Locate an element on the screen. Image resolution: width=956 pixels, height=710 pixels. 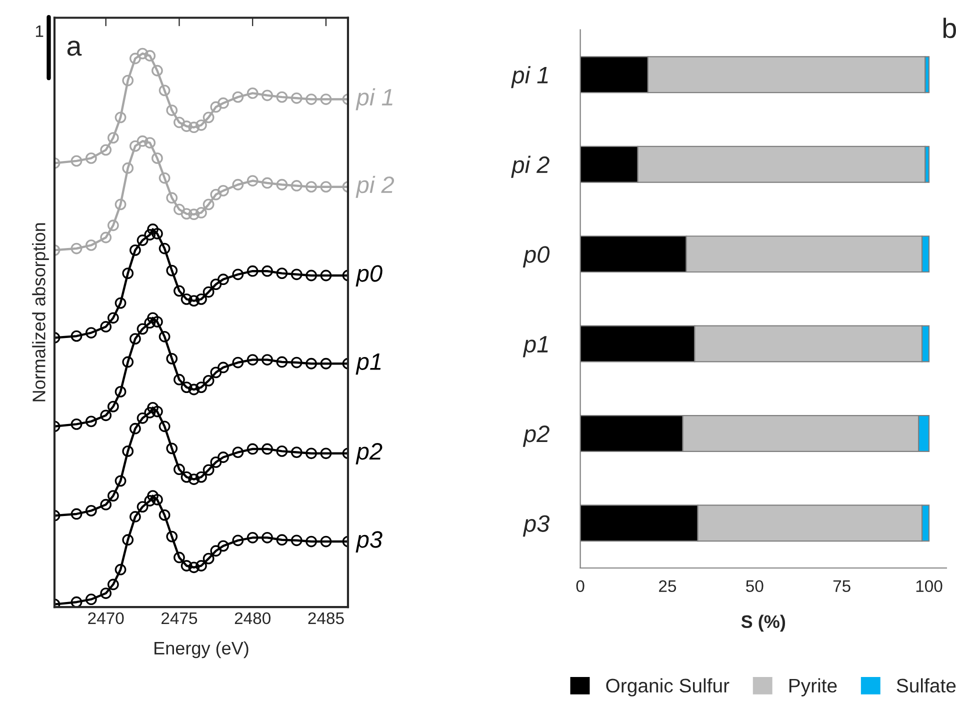
text: 1 is located at coordinates (40, 31).